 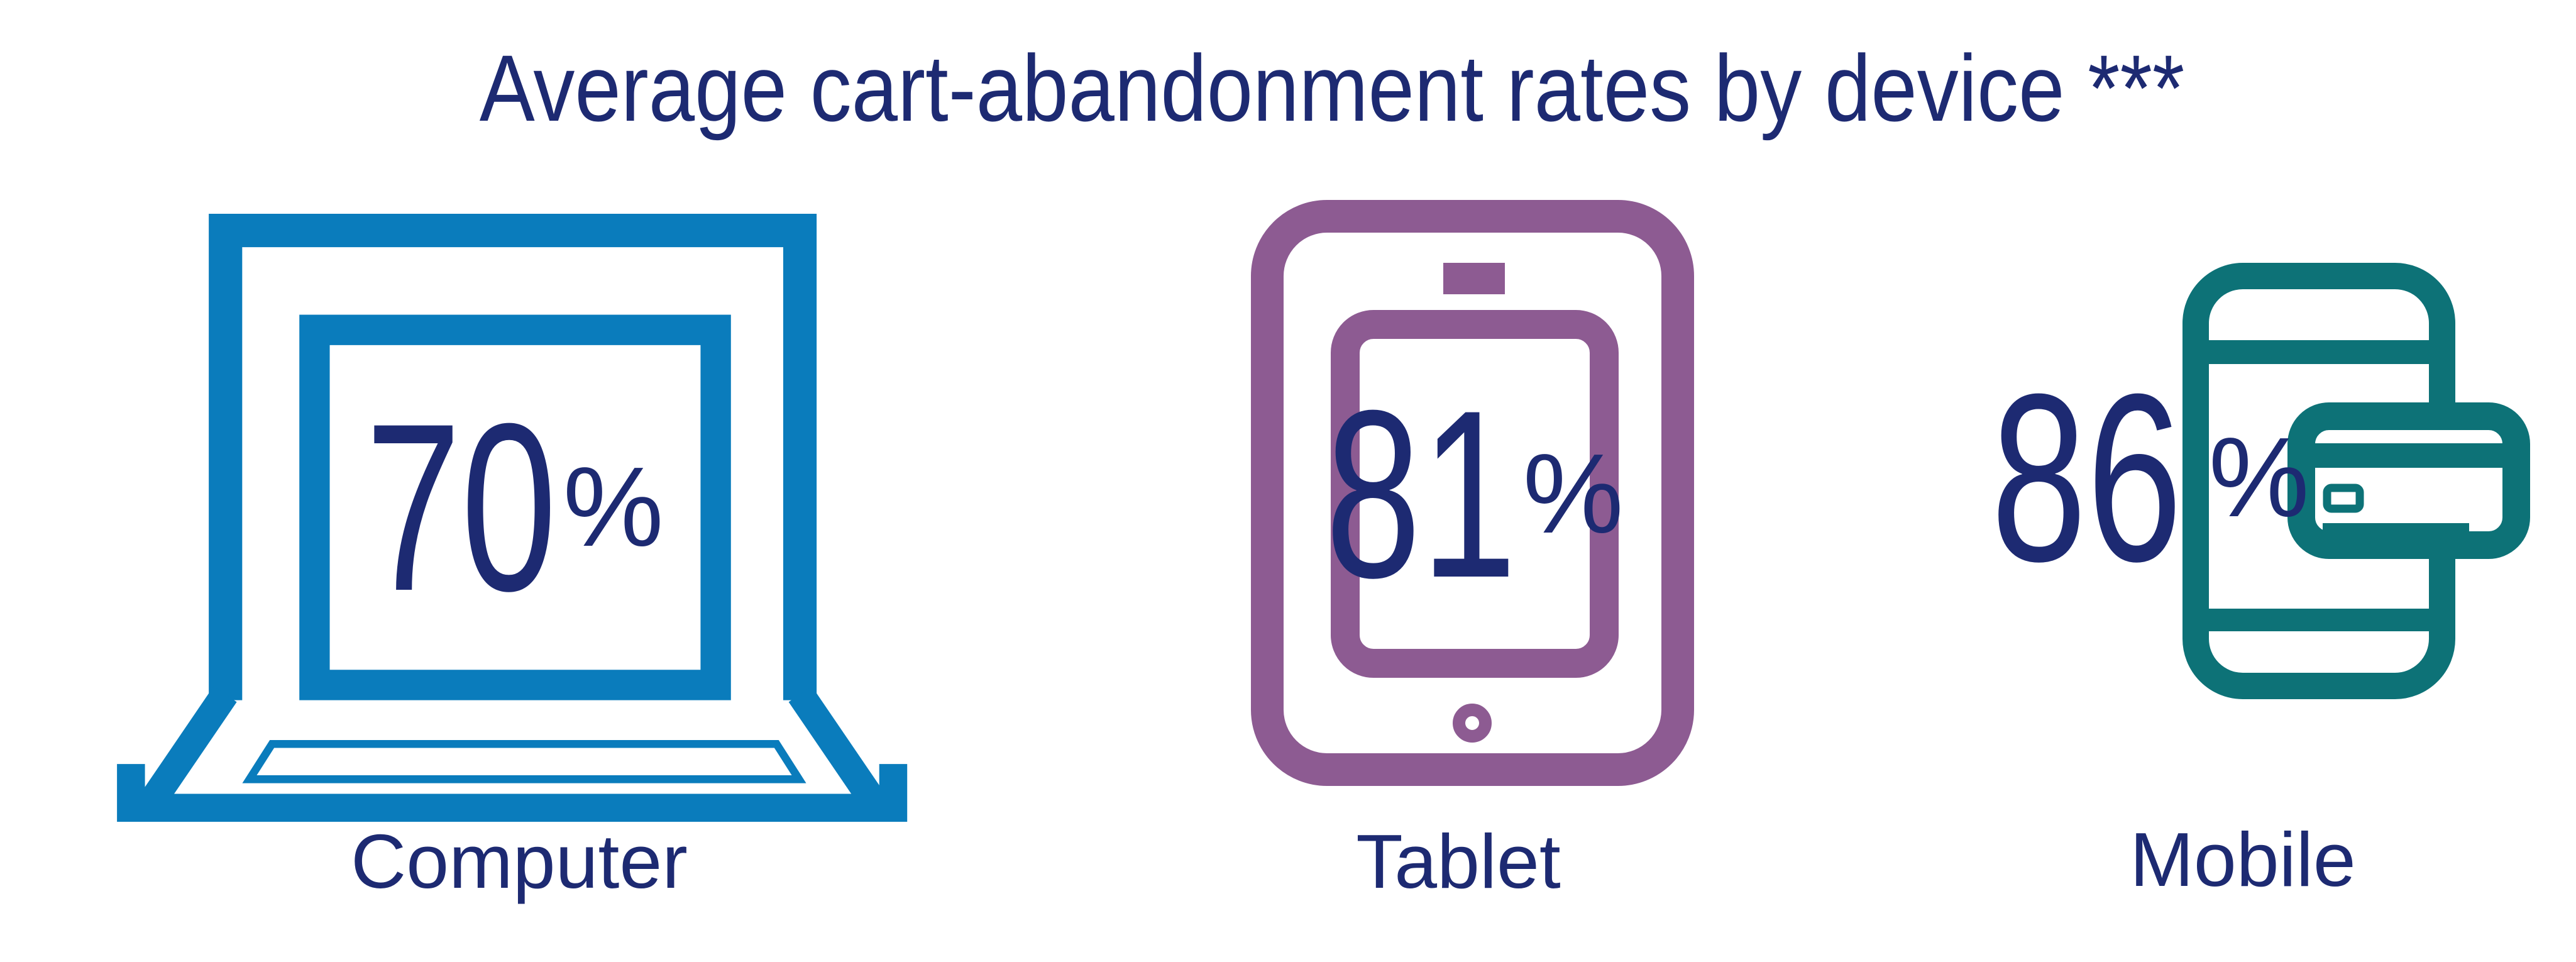 I want to click on mobile-value-percent-sign: %, so click(x=2258, y=477).